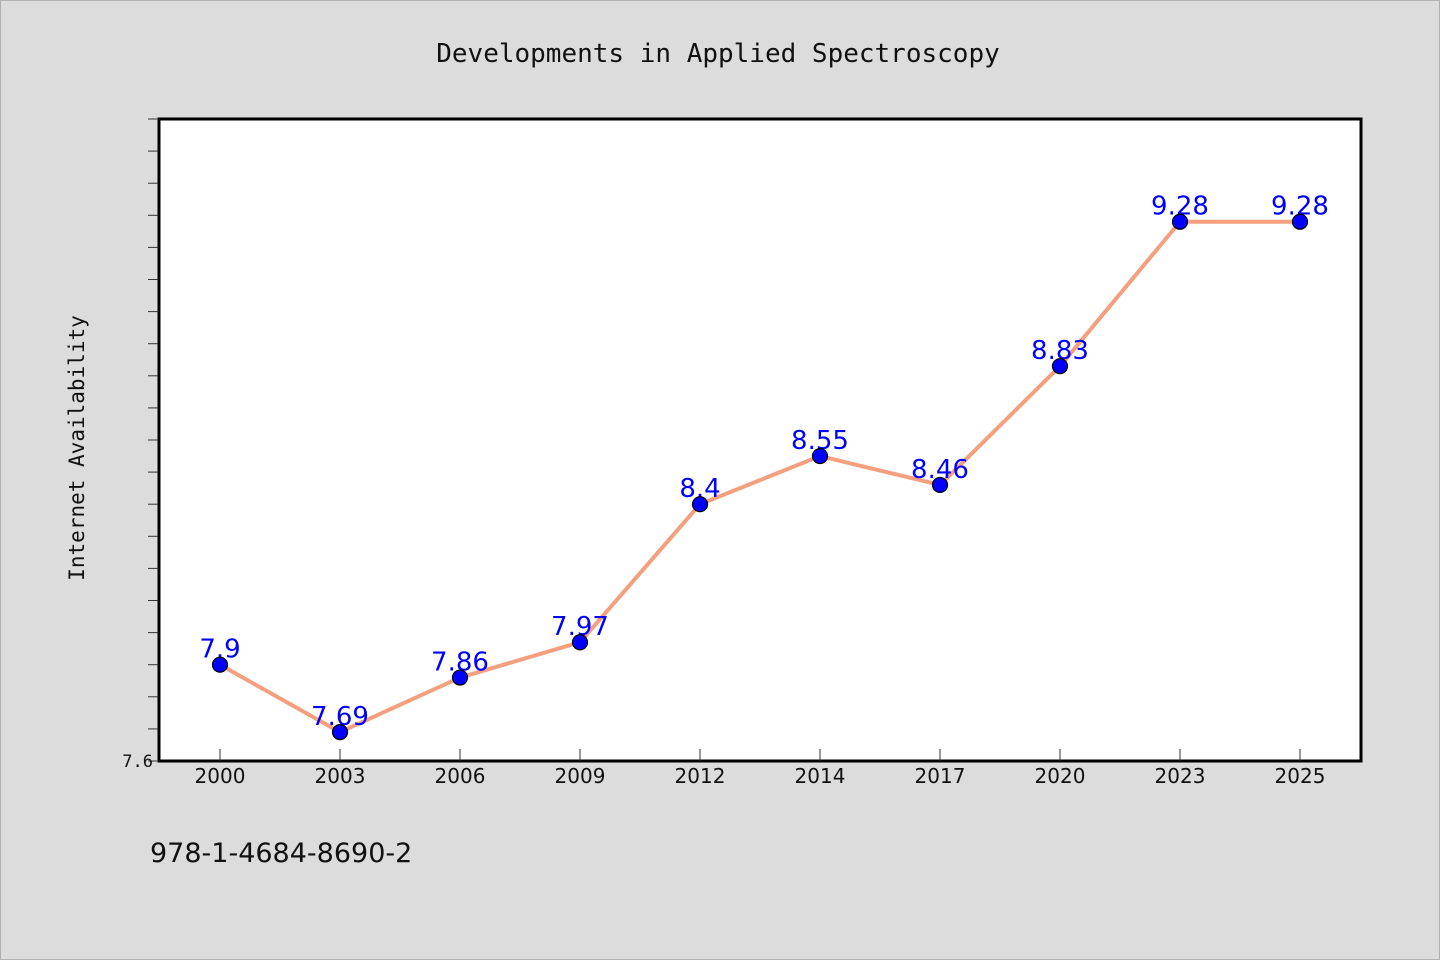 Image resolution: width=1440 pixels, height=960 pixels. I want to click on x-tick-label: 2025, so click(1300, 776).